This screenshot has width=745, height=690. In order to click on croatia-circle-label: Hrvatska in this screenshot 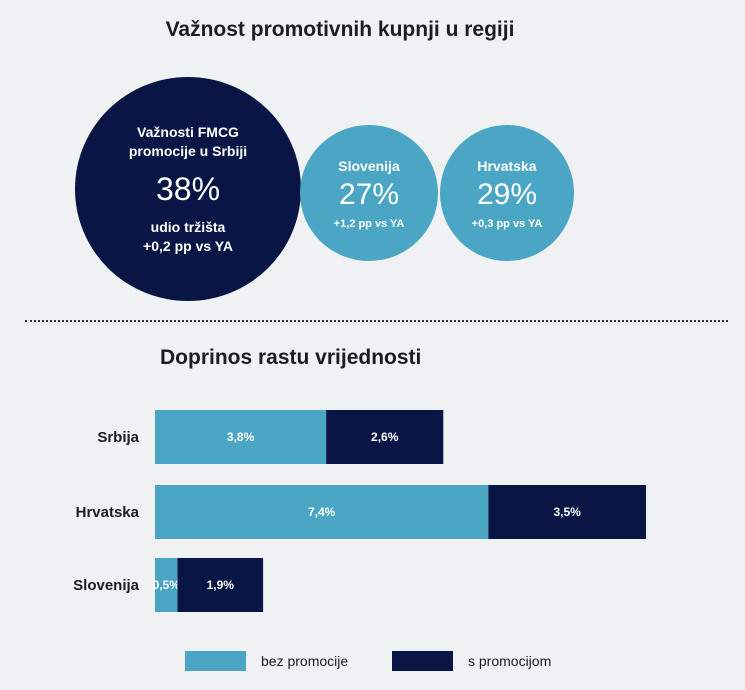, I will do `click(507, 165)`.